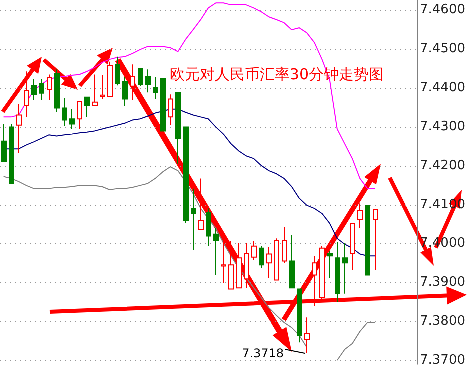  What do you see at coordinates (443, 322) in the screenshot?
I see `y-tick-label: 7.3800` at bounding box center [443, 322].